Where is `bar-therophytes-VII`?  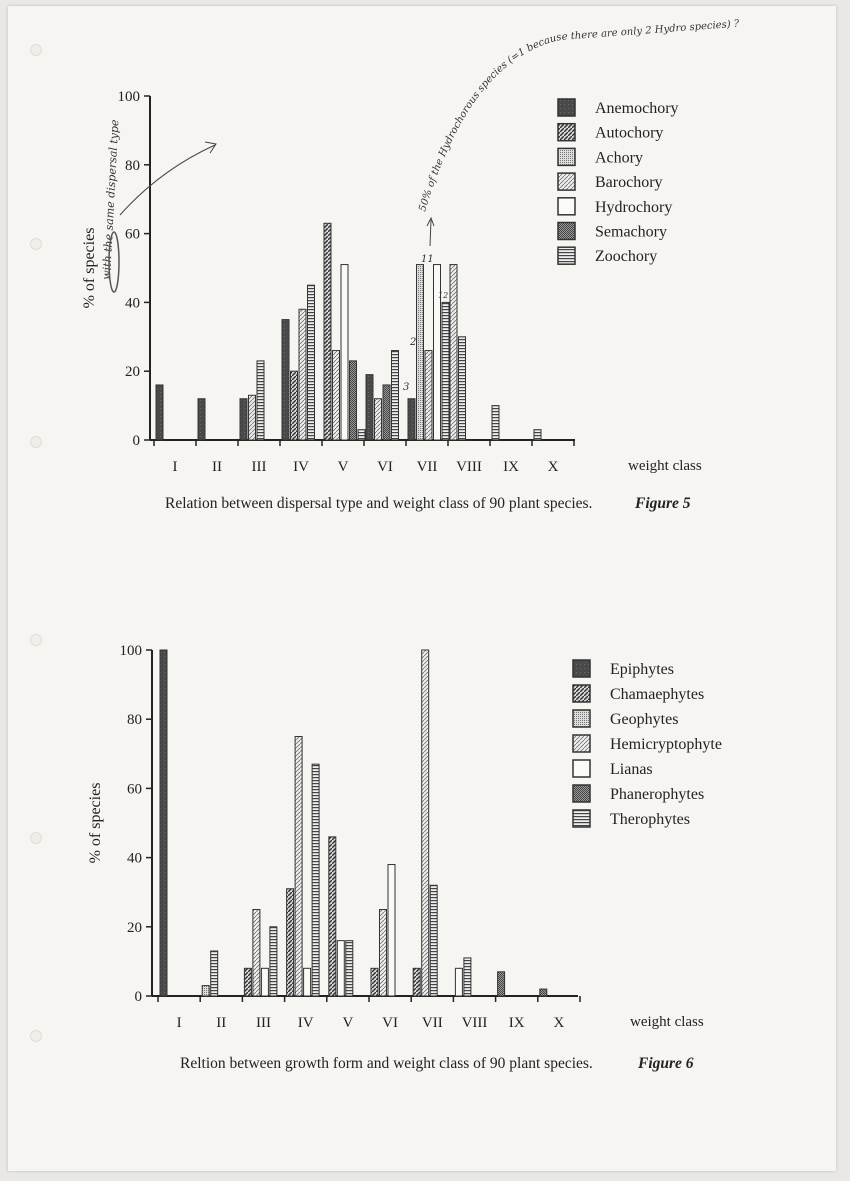
bar-therophytes-VII is located at coordinates (433, 940).